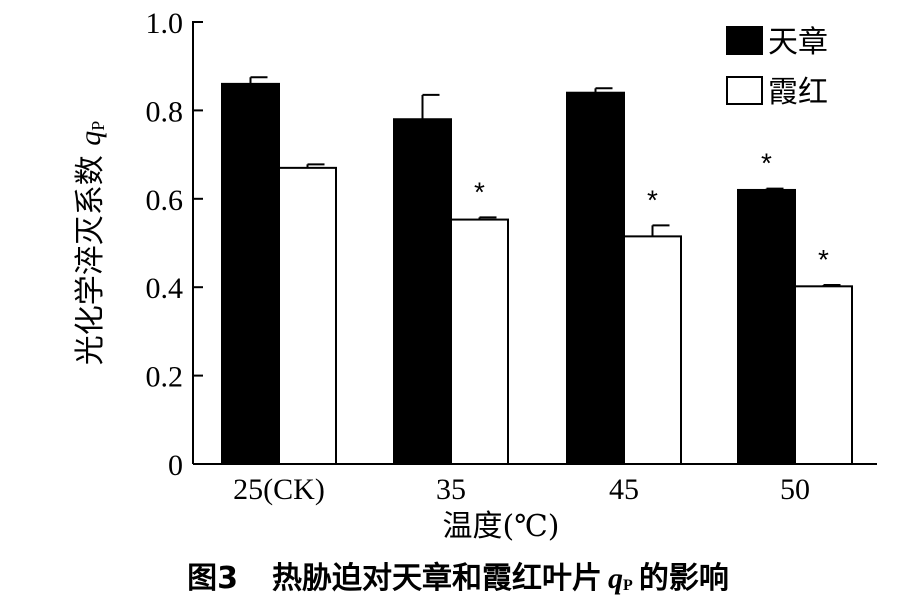 Image resolution: width=916 pixels, height=609 pixels. Describe the element at coordinates (437, 578) in the screenshot. I see `caption-text-before: 热胁迫对天章和霞红叶片` at that location.